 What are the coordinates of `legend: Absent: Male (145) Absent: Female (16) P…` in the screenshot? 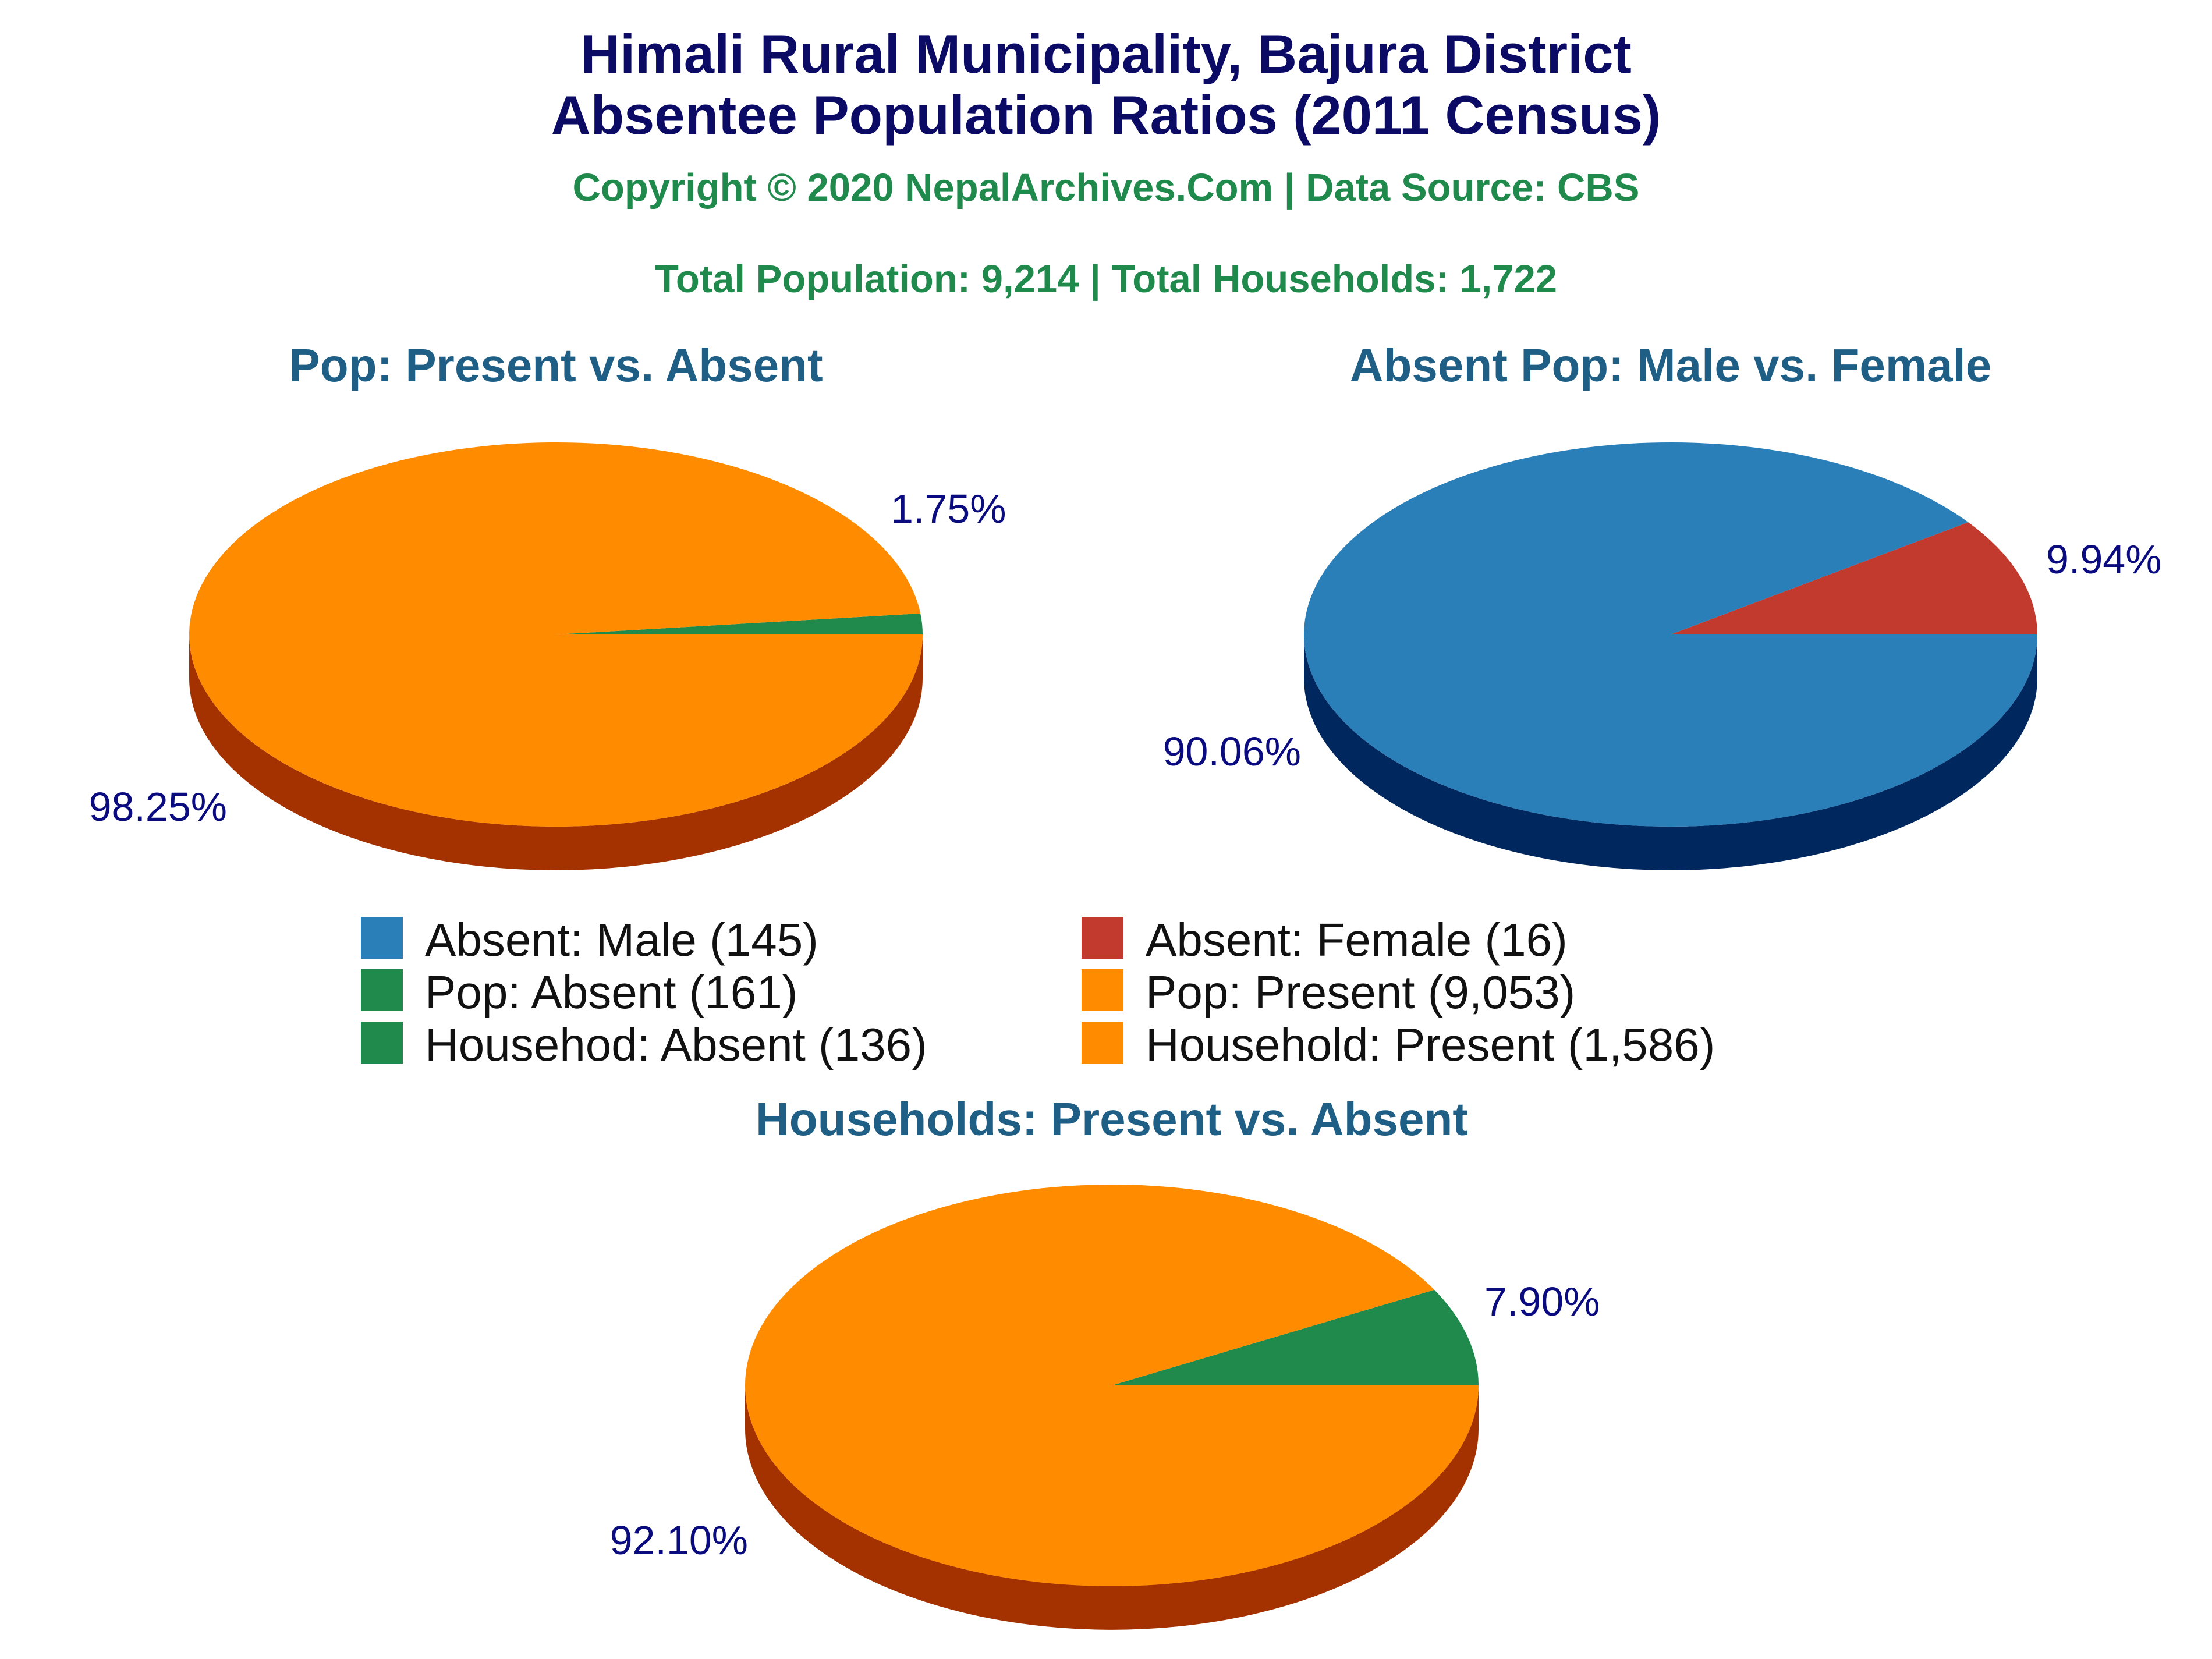 It's located at (1038, 992).